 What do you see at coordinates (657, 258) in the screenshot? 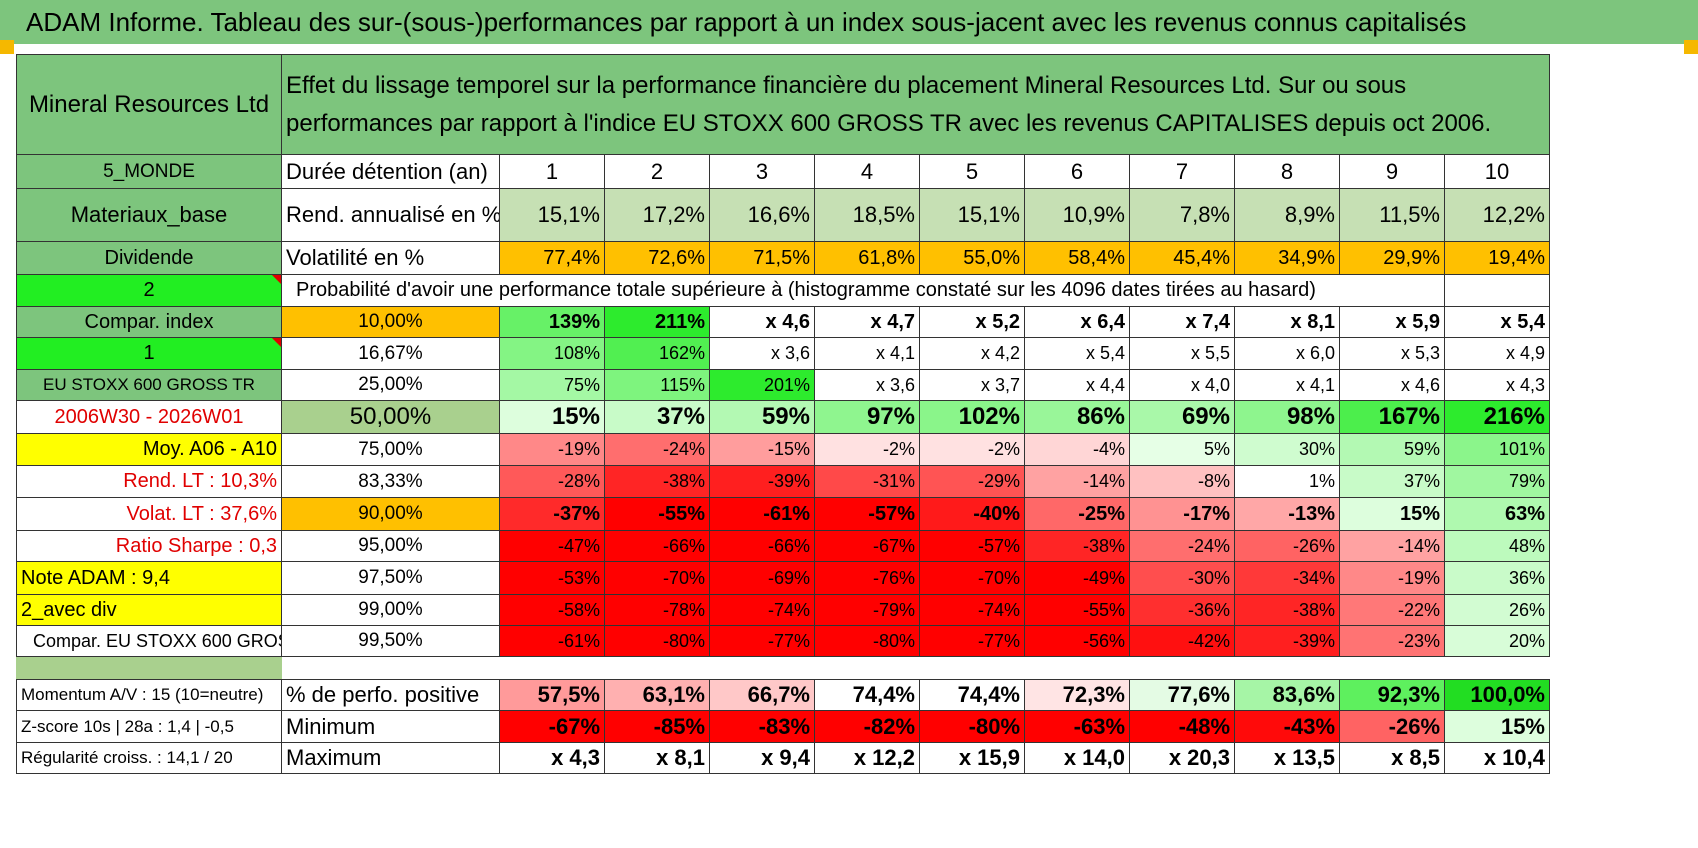
I see `vol-value: 72,6%` at bounding box center [657, 258].